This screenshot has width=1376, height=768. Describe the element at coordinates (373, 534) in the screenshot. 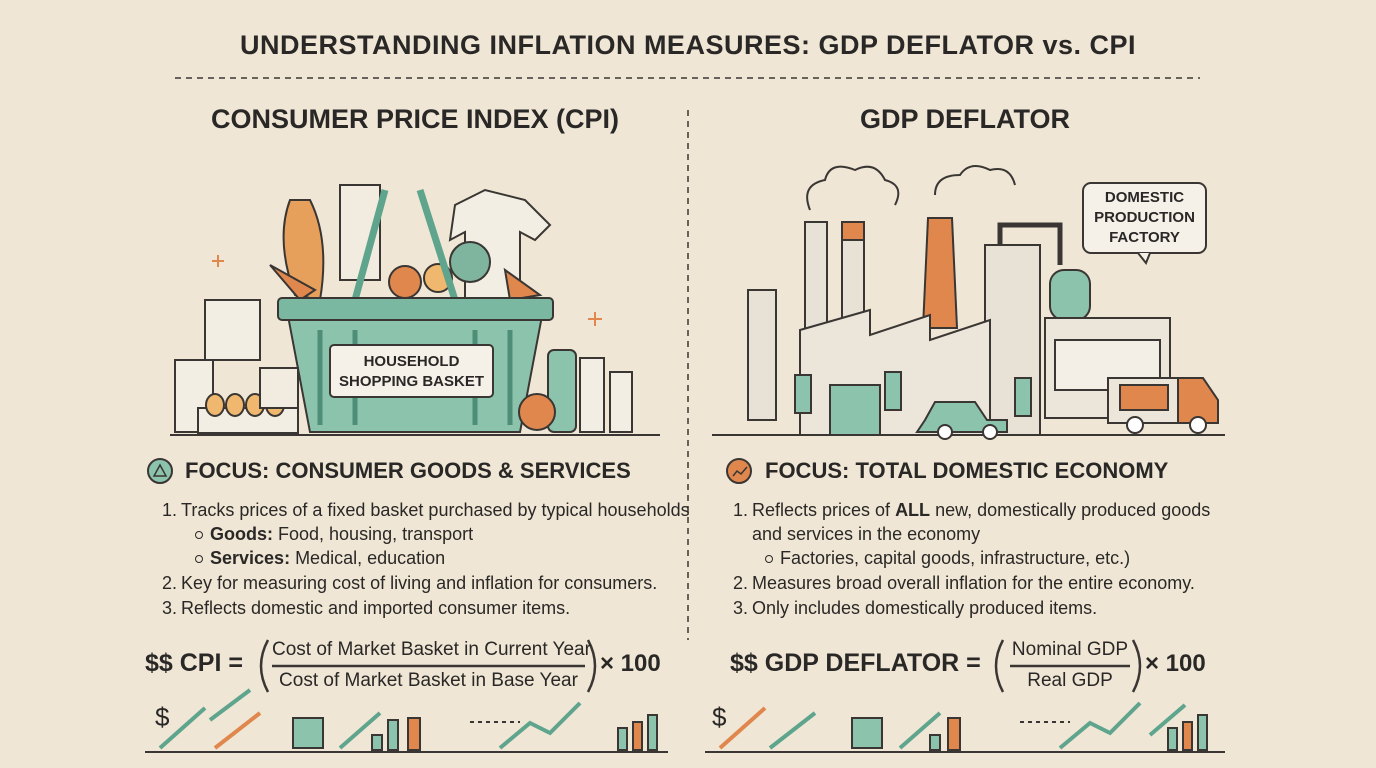

I see `sub-text: Food, housing, transport` at that location.